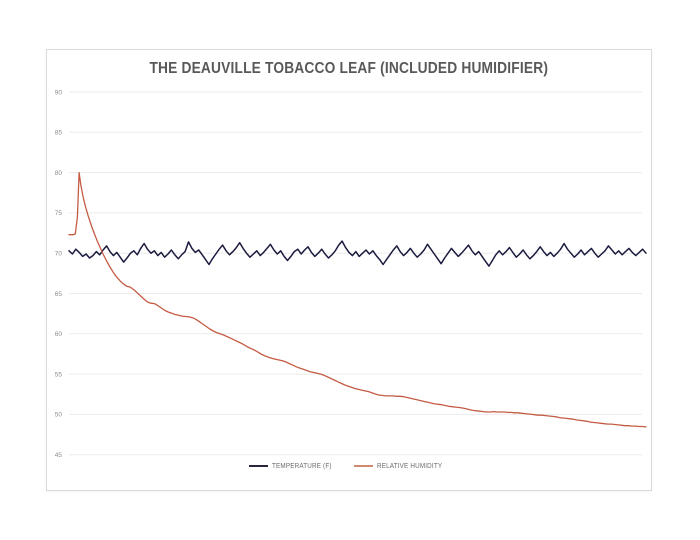  What do you see at coordinates (59, 294) in the screenshot?
I see `y-tick-label: 65` at bounding box center [59, 294].